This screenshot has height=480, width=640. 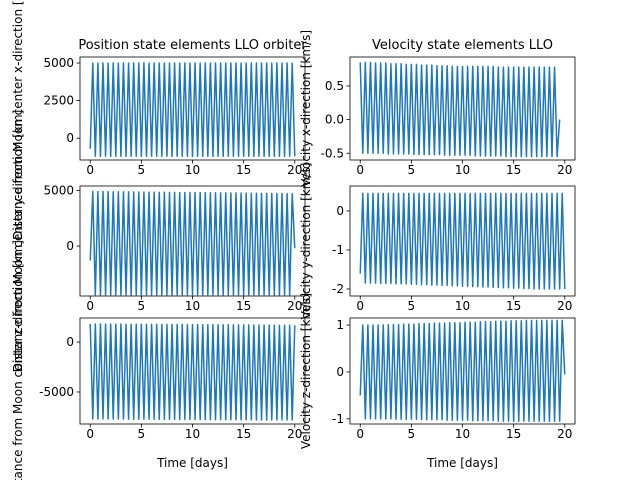 What do you see at coordinates (56, 392) in the screenshot?
I see `y-tick-label: -5000` at bounding box center [56, 392].